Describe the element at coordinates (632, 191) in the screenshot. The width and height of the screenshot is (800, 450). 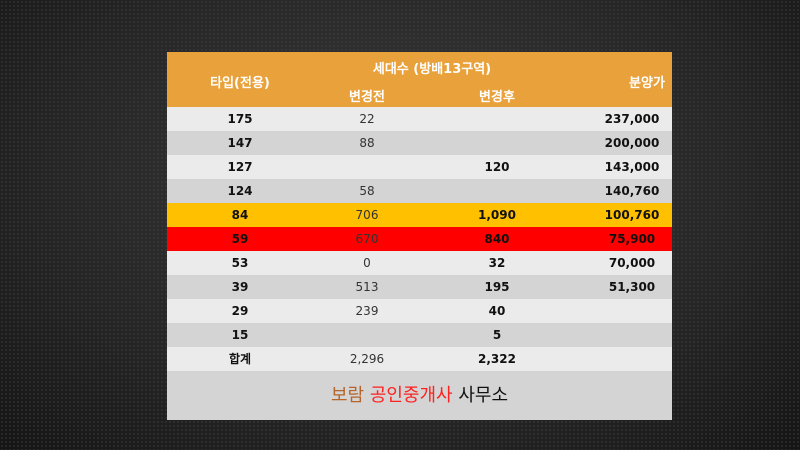
I see `cell-price: 140,760` at that location.